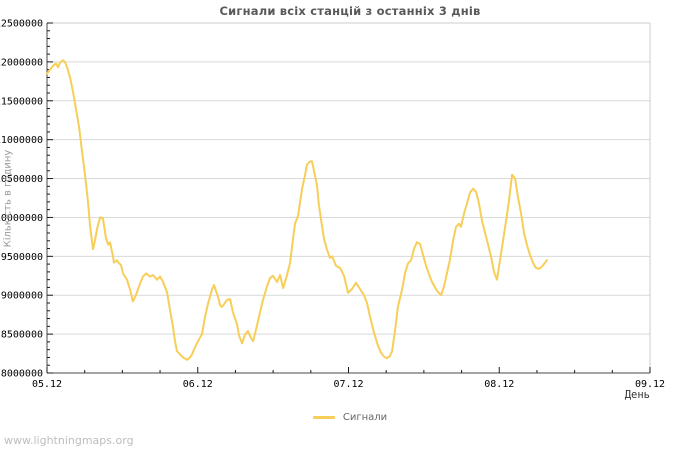 The image size is (700, 450). What do you see at coordinates (323, 417) in the screenshot?
I see `legend-line-swatch` at bounding box center [323, 417].